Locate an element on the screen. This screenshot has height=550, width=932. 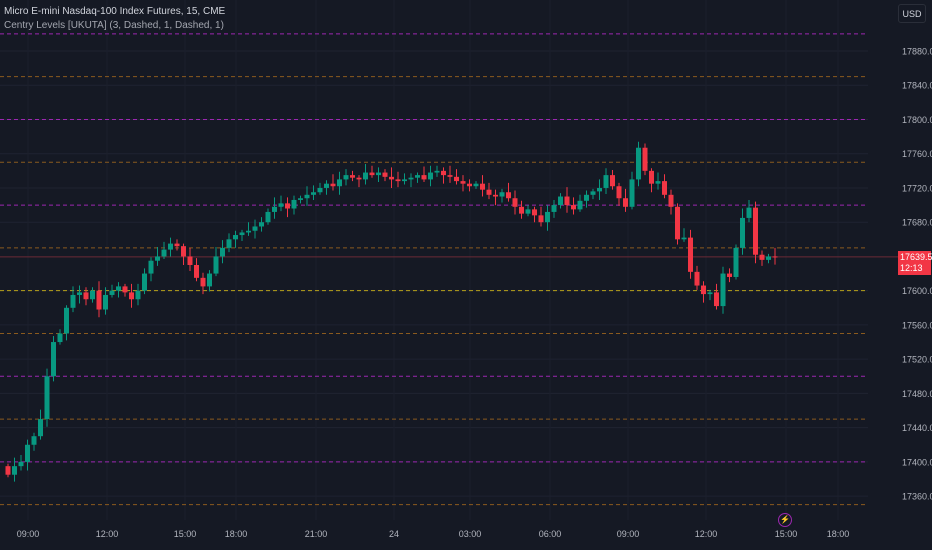
y-tick-label: 17480.00 is located at coordinates (917, 394).